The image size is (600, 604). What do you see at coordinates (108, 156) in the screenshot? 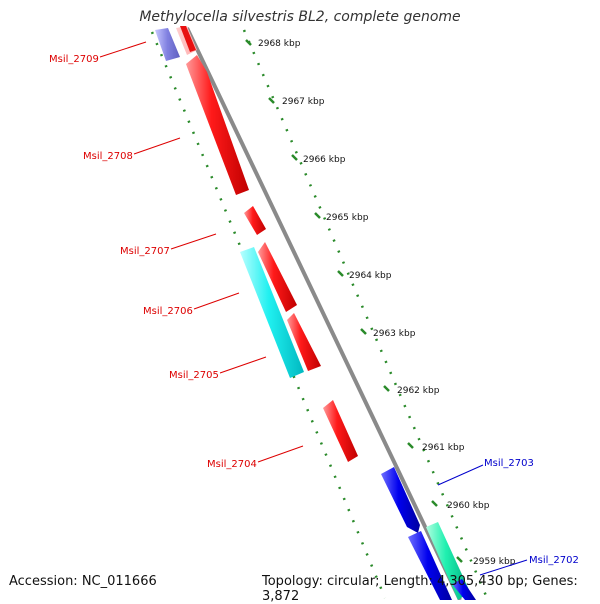
I see `gene-label: Msil_2708` at bounding box center [108, 156].